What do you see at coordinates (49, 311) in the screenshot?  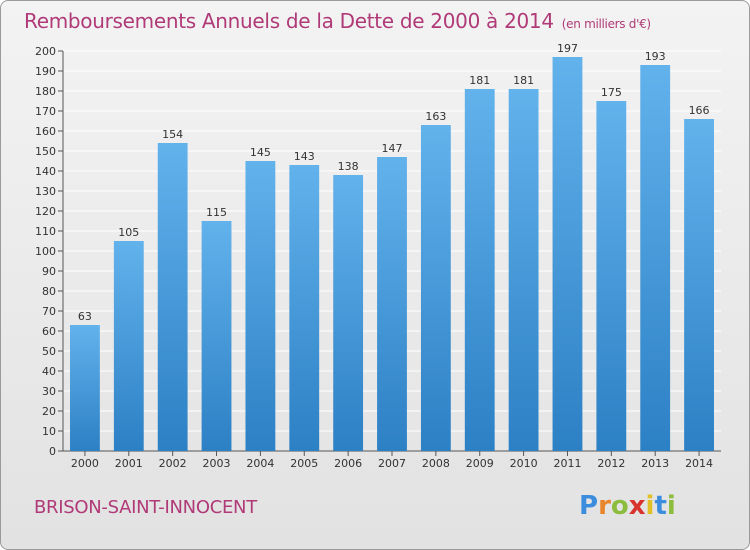 I see `y-tick-label: 70` at bounding box center [49, 311].